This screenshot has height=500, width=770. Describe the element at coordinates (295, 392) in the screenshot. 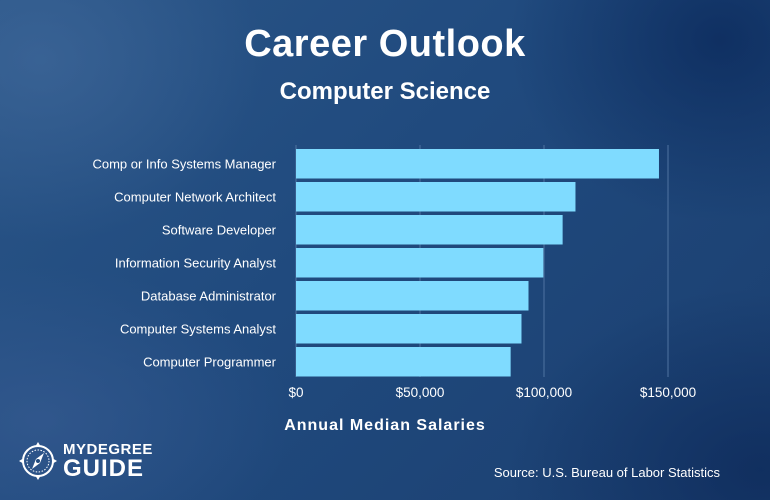

I see `x-tick-label: $0` at that location.